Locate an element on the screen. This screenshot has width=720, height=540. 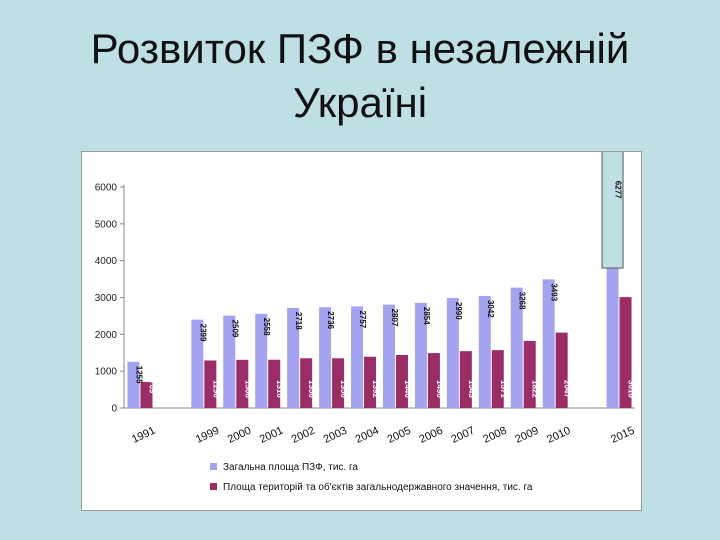
y-tick-label: 4000 is located at coordinates (106, 261).